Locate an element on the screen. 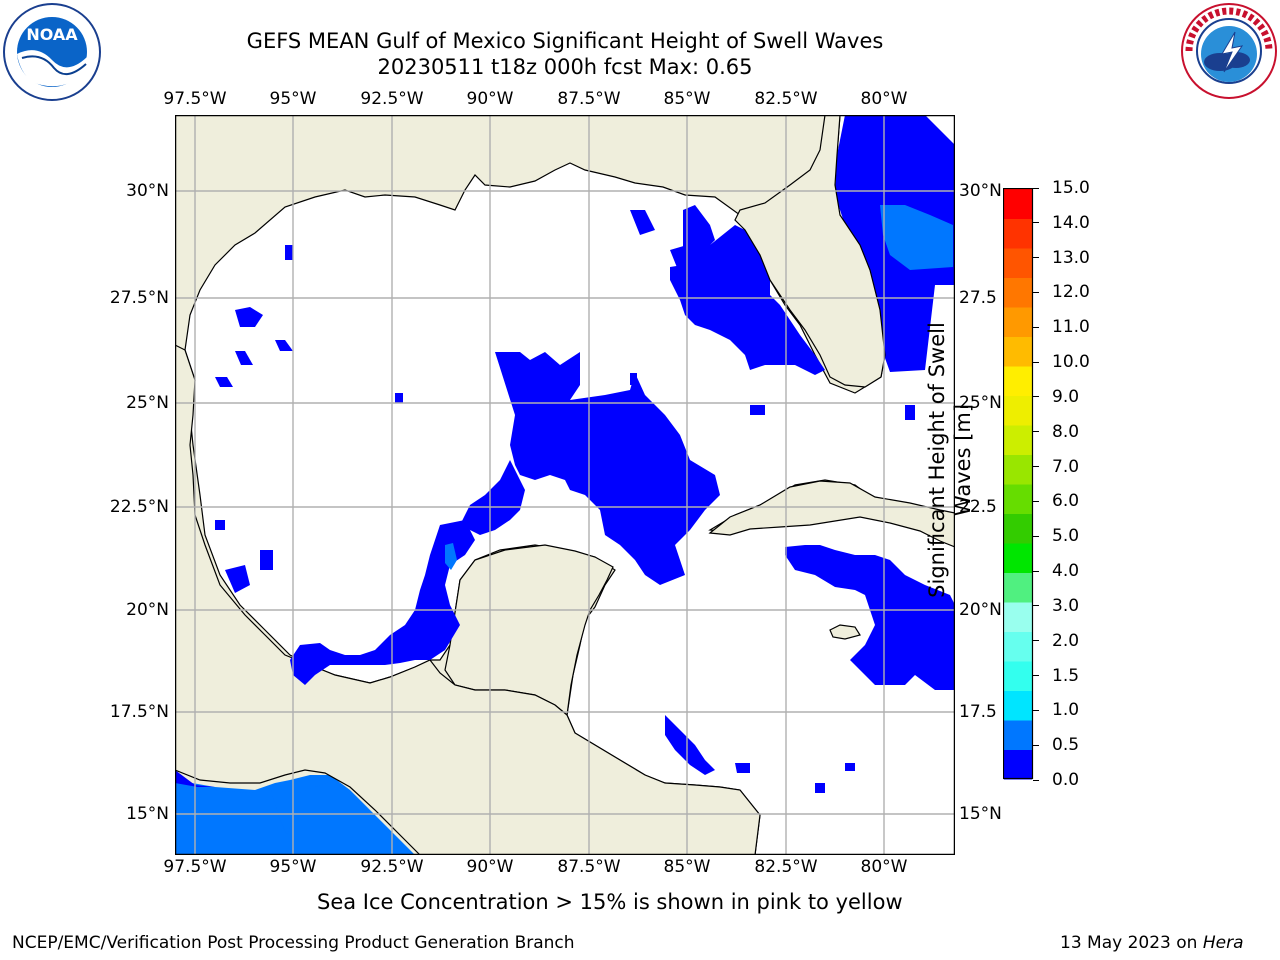  lon-label-top: 82.5°W is located at coordinates (786, 99).